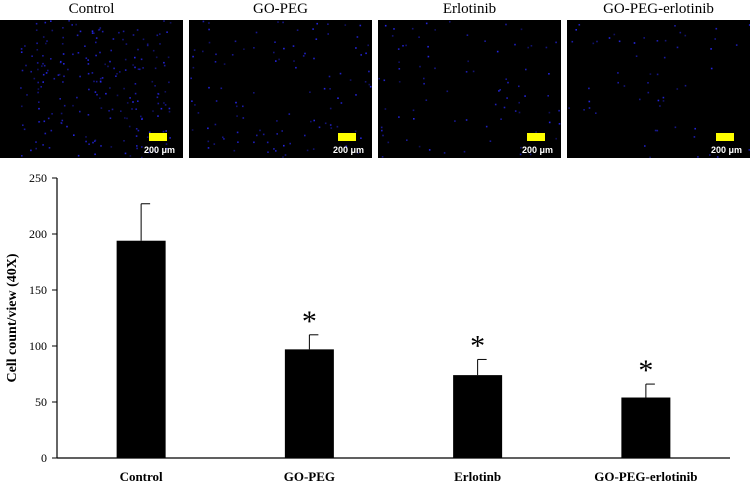 Image resolution: width=750 pixels, height=484 pixels. Describe the element at coordinates (38, 234) in the screenshot. I see `y-tick-label: 200` at that location.